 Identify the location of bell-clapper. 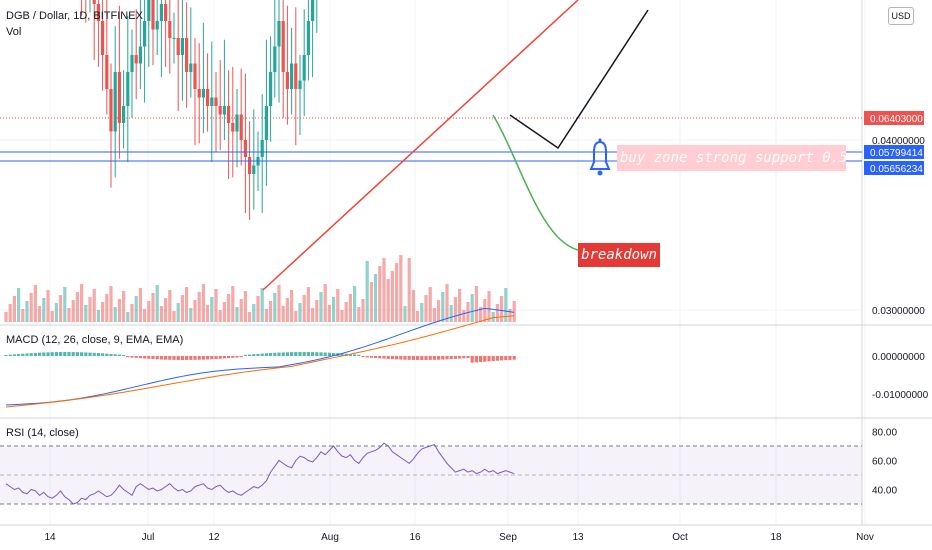
(600, 173).